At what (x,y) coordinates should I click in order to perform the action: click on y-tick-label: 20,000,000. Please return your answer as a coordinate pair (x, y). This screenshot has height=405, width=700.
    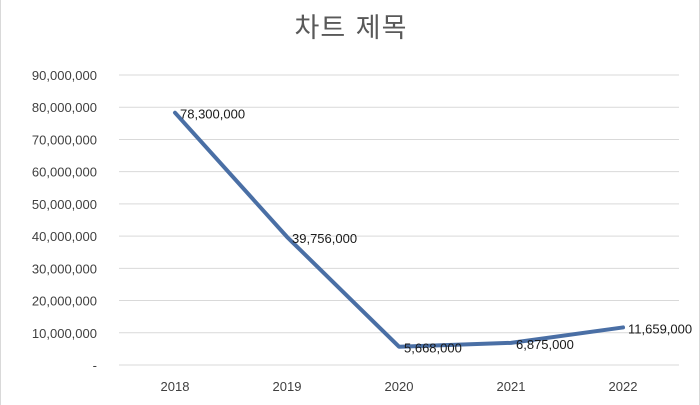
    Looking at the image, I should click on (64, 301).